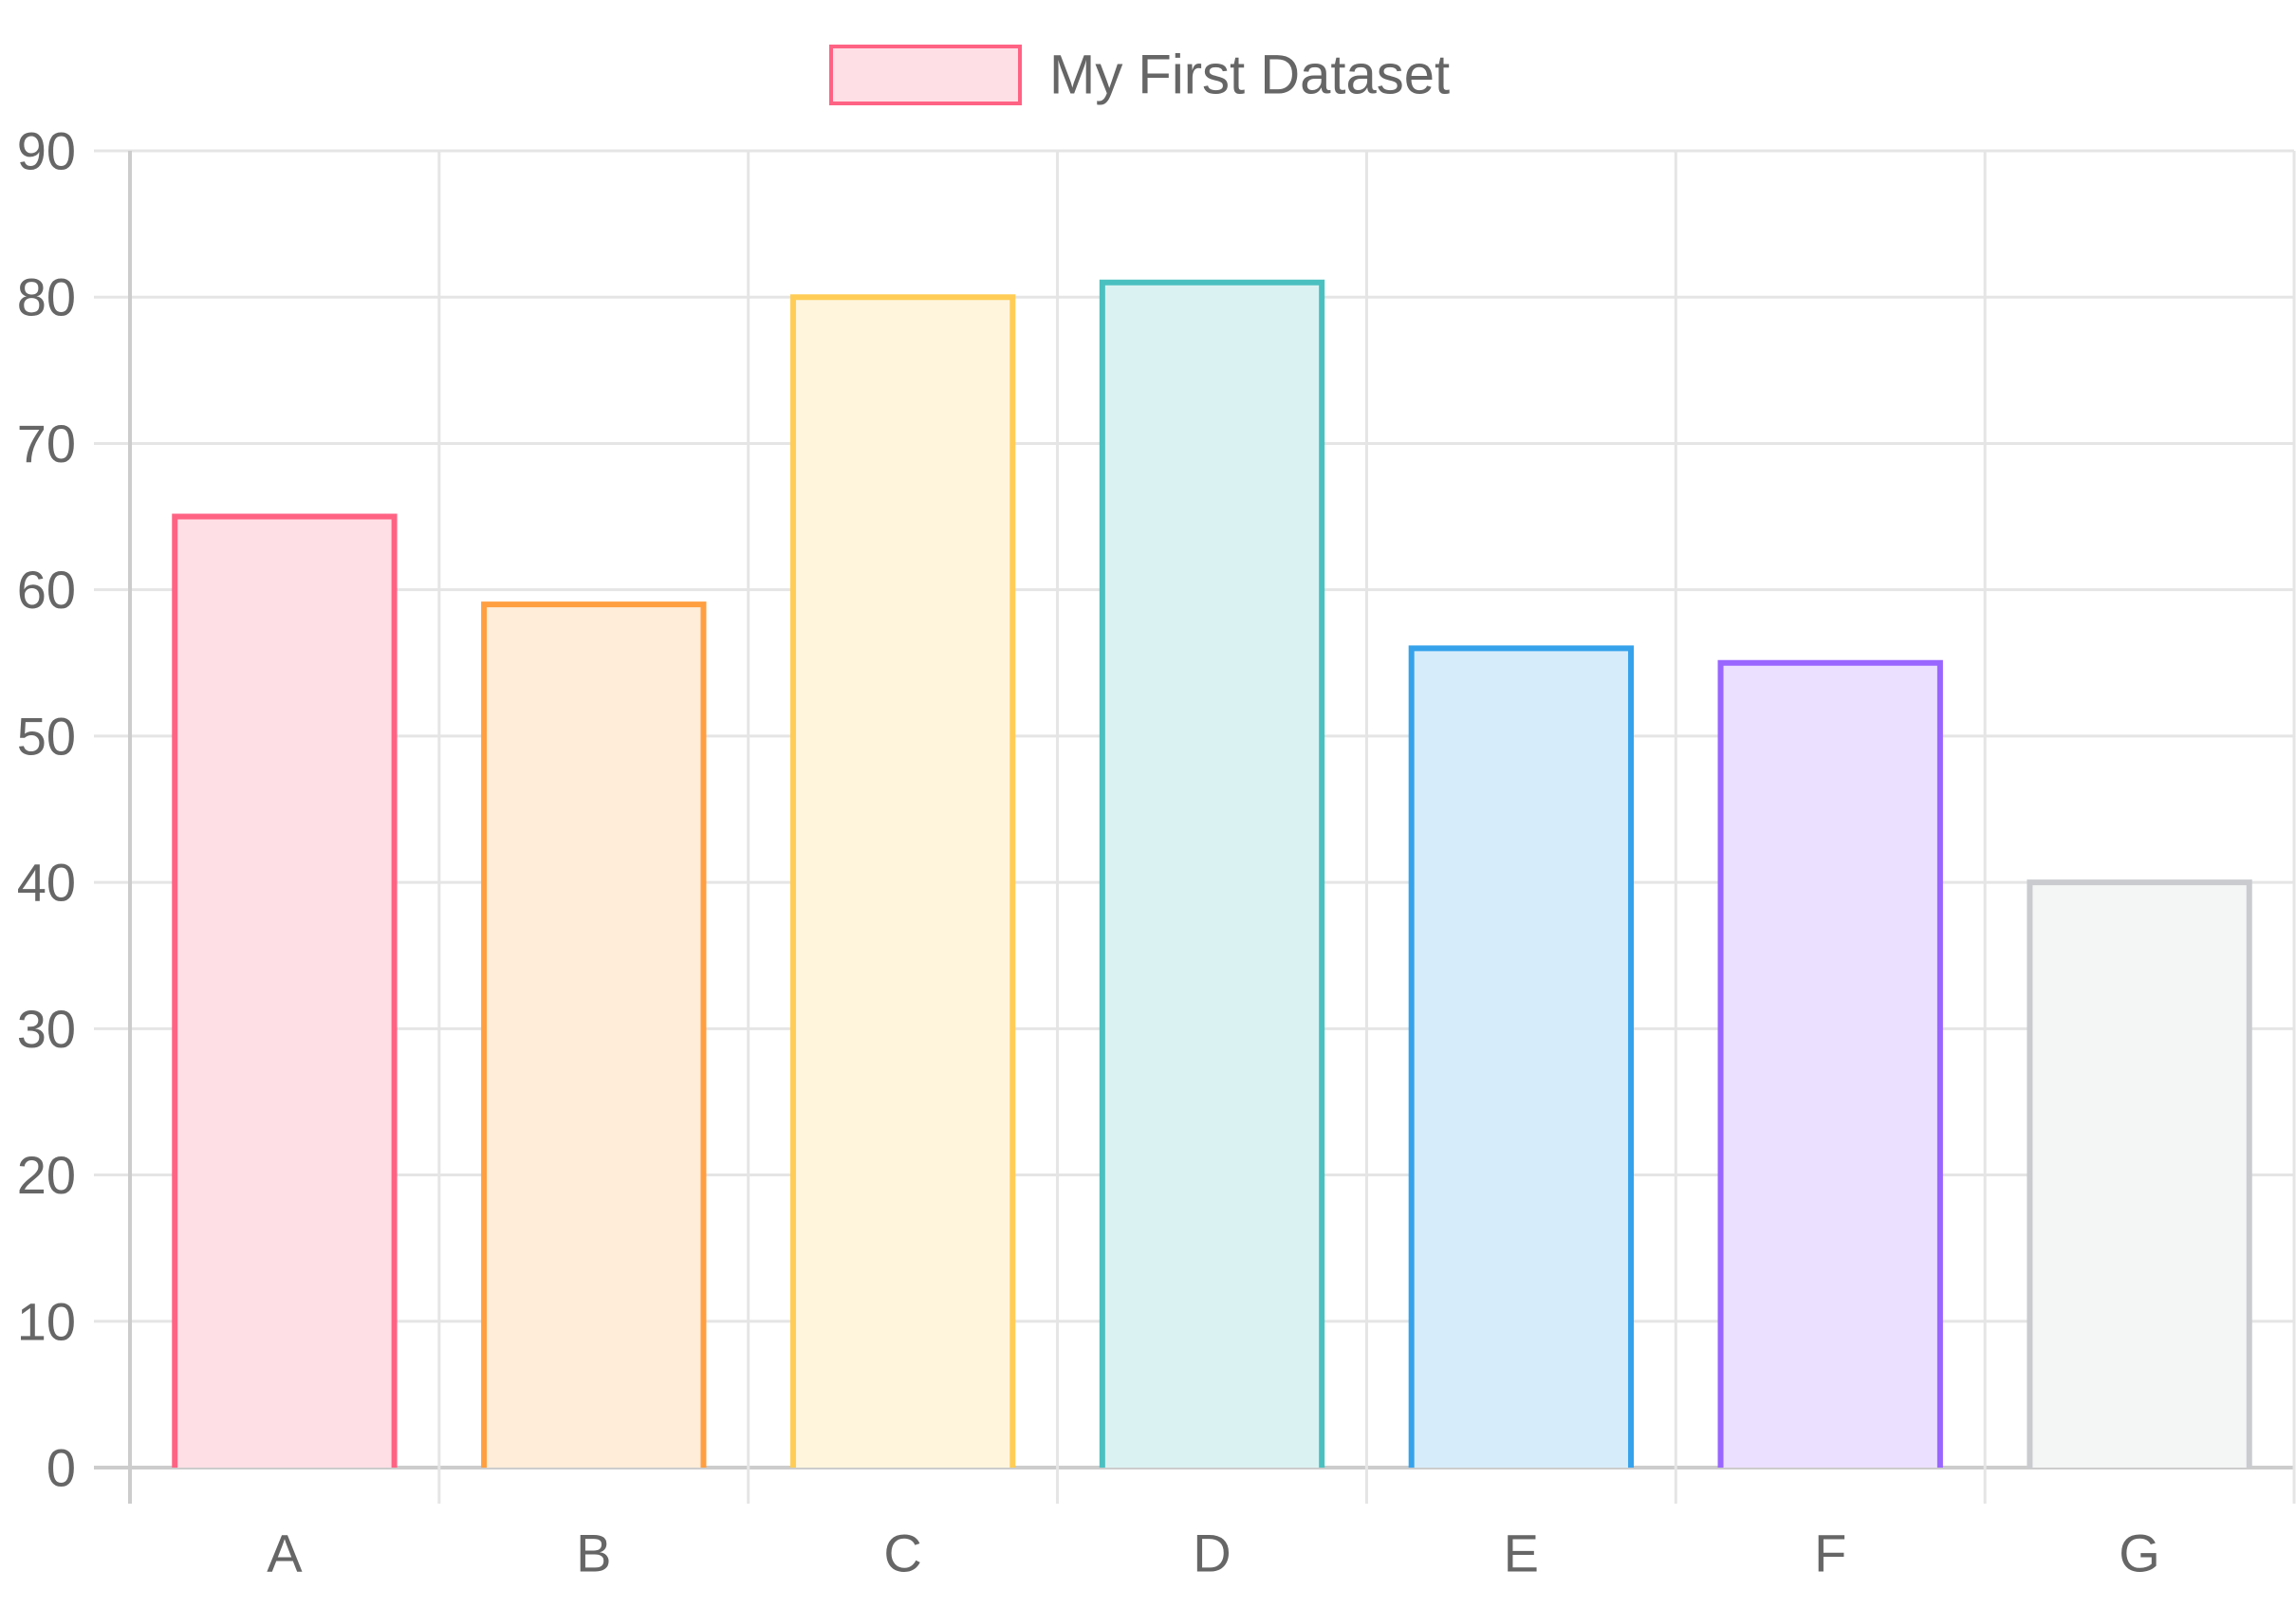 The height and width of the screenshot is (1608, 2296). I want to click on bar-B, so click(594, 1034).